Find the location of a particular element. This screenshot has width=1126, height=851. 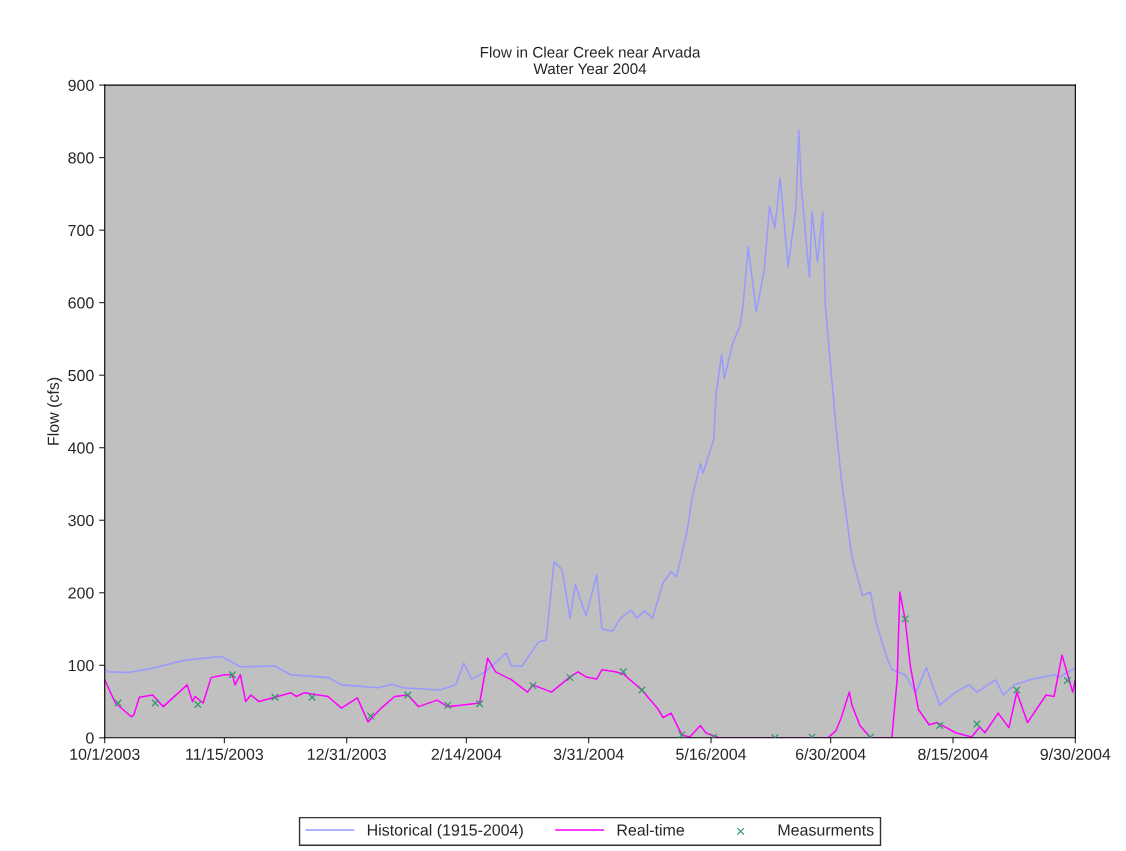

x-tick-label: 10/1/2003 is located at coordinates (105, 754).